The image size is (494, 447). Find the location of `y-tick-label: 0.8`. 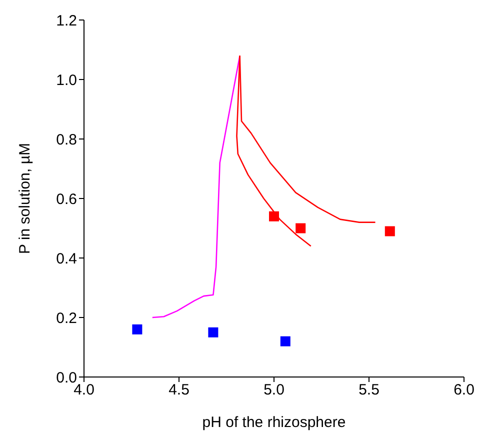

y-tick-label: 0.8 is located at coordinates (66, 139).